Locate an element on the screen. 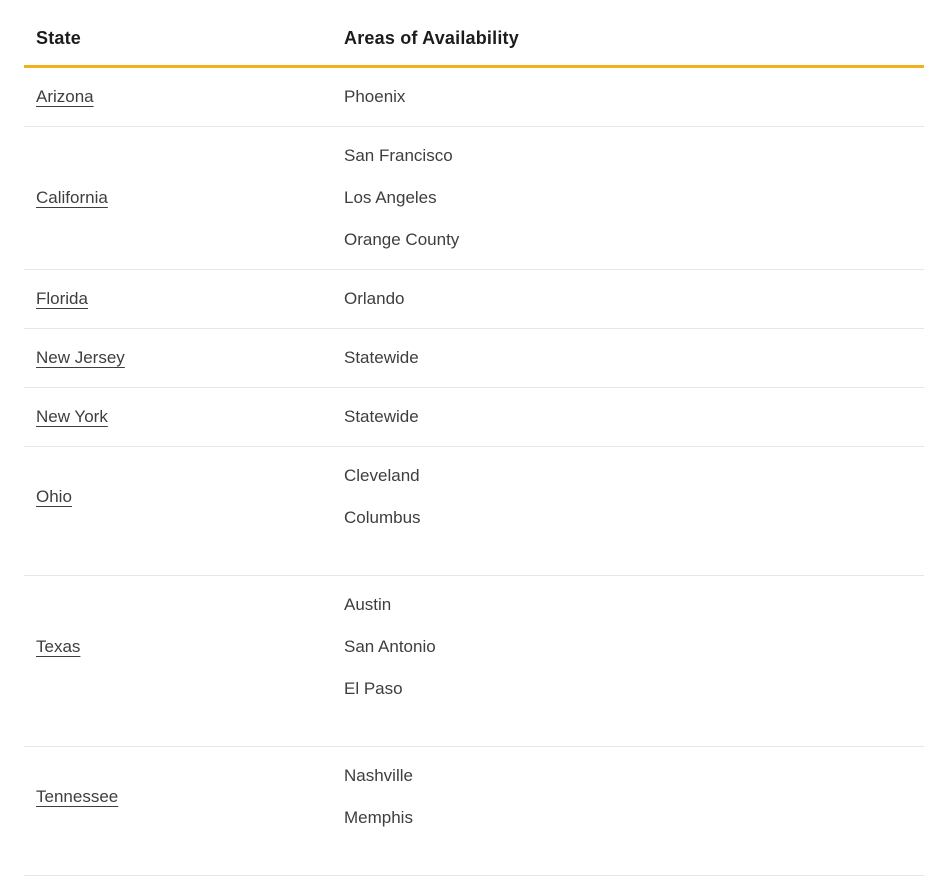 The image size is (948, 890). area-item: San Francisco is located at coordinates (398, 155).